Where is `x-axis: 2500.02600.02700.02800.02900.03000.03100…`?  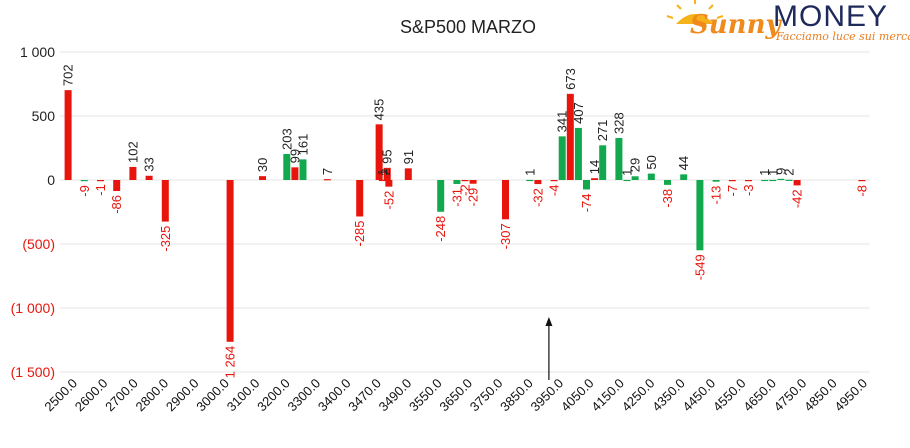
x-axis: 2500.02600.02700.02800.02900.03000.03100… is located at coordinates (455, 395).